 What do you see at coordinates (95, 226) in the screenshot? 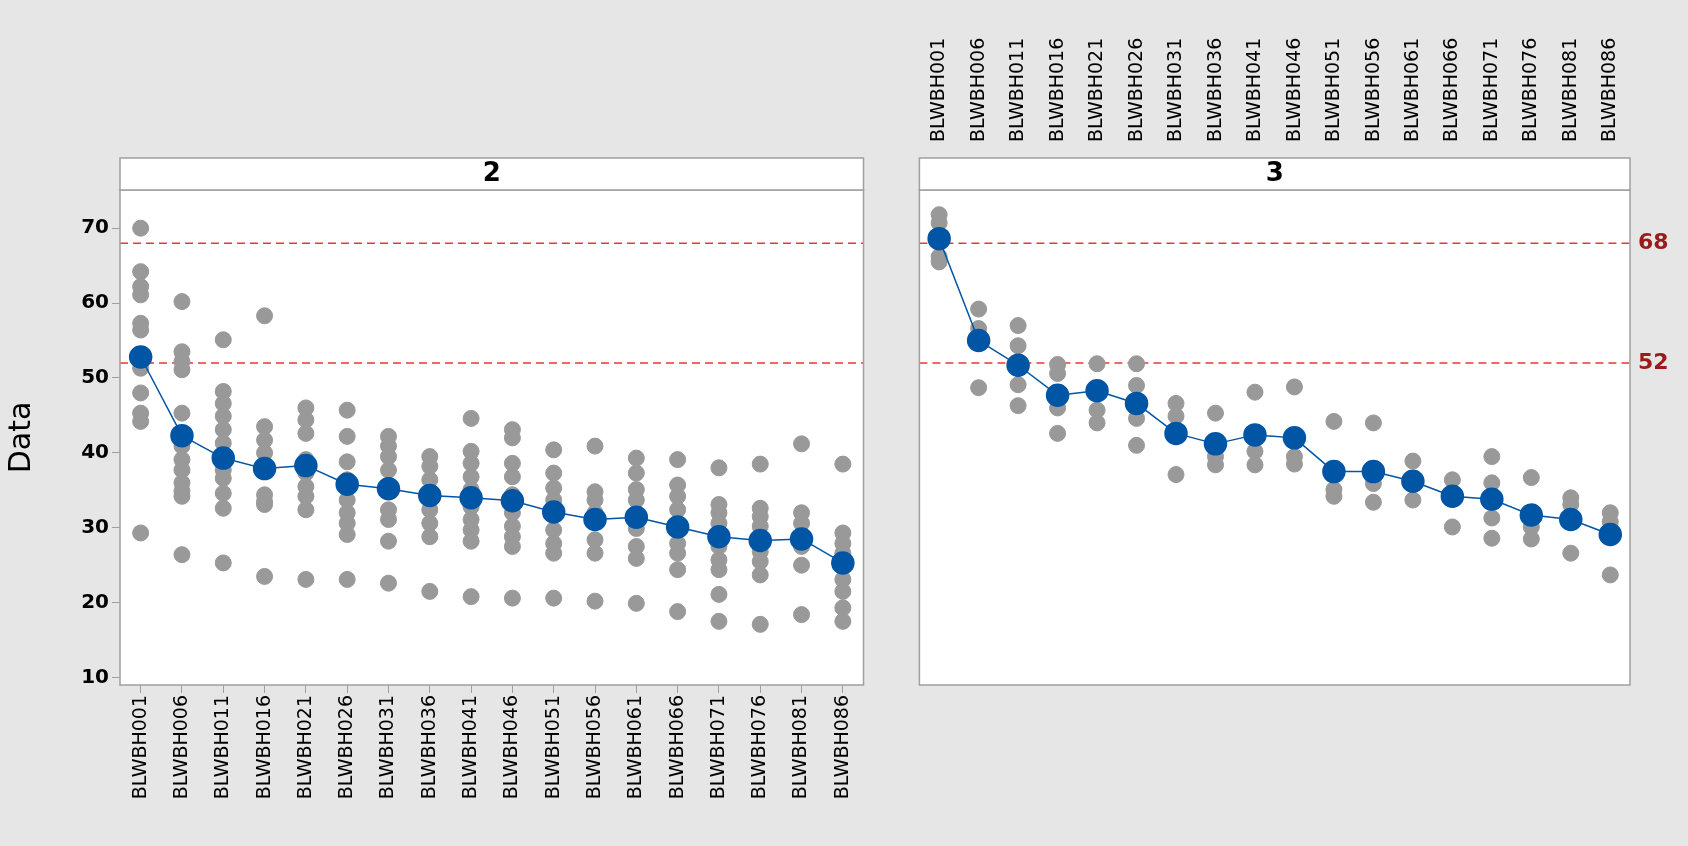
I see `y-tick-label: 70` at bounding box center [95, 226].